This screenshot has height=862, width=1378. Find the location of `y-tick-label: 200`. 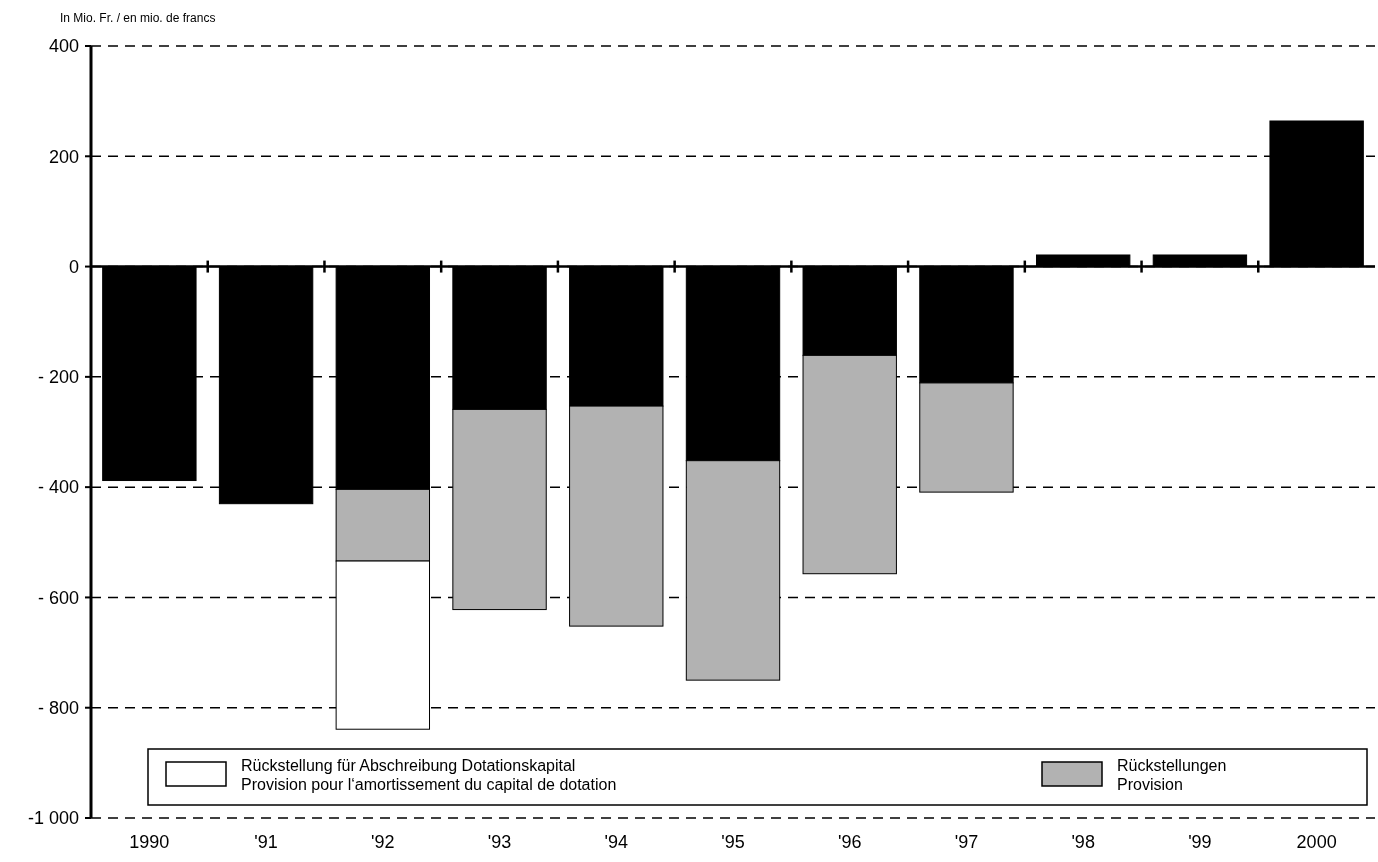

y-tick-label: 200 is located at coordinates (63, 156).